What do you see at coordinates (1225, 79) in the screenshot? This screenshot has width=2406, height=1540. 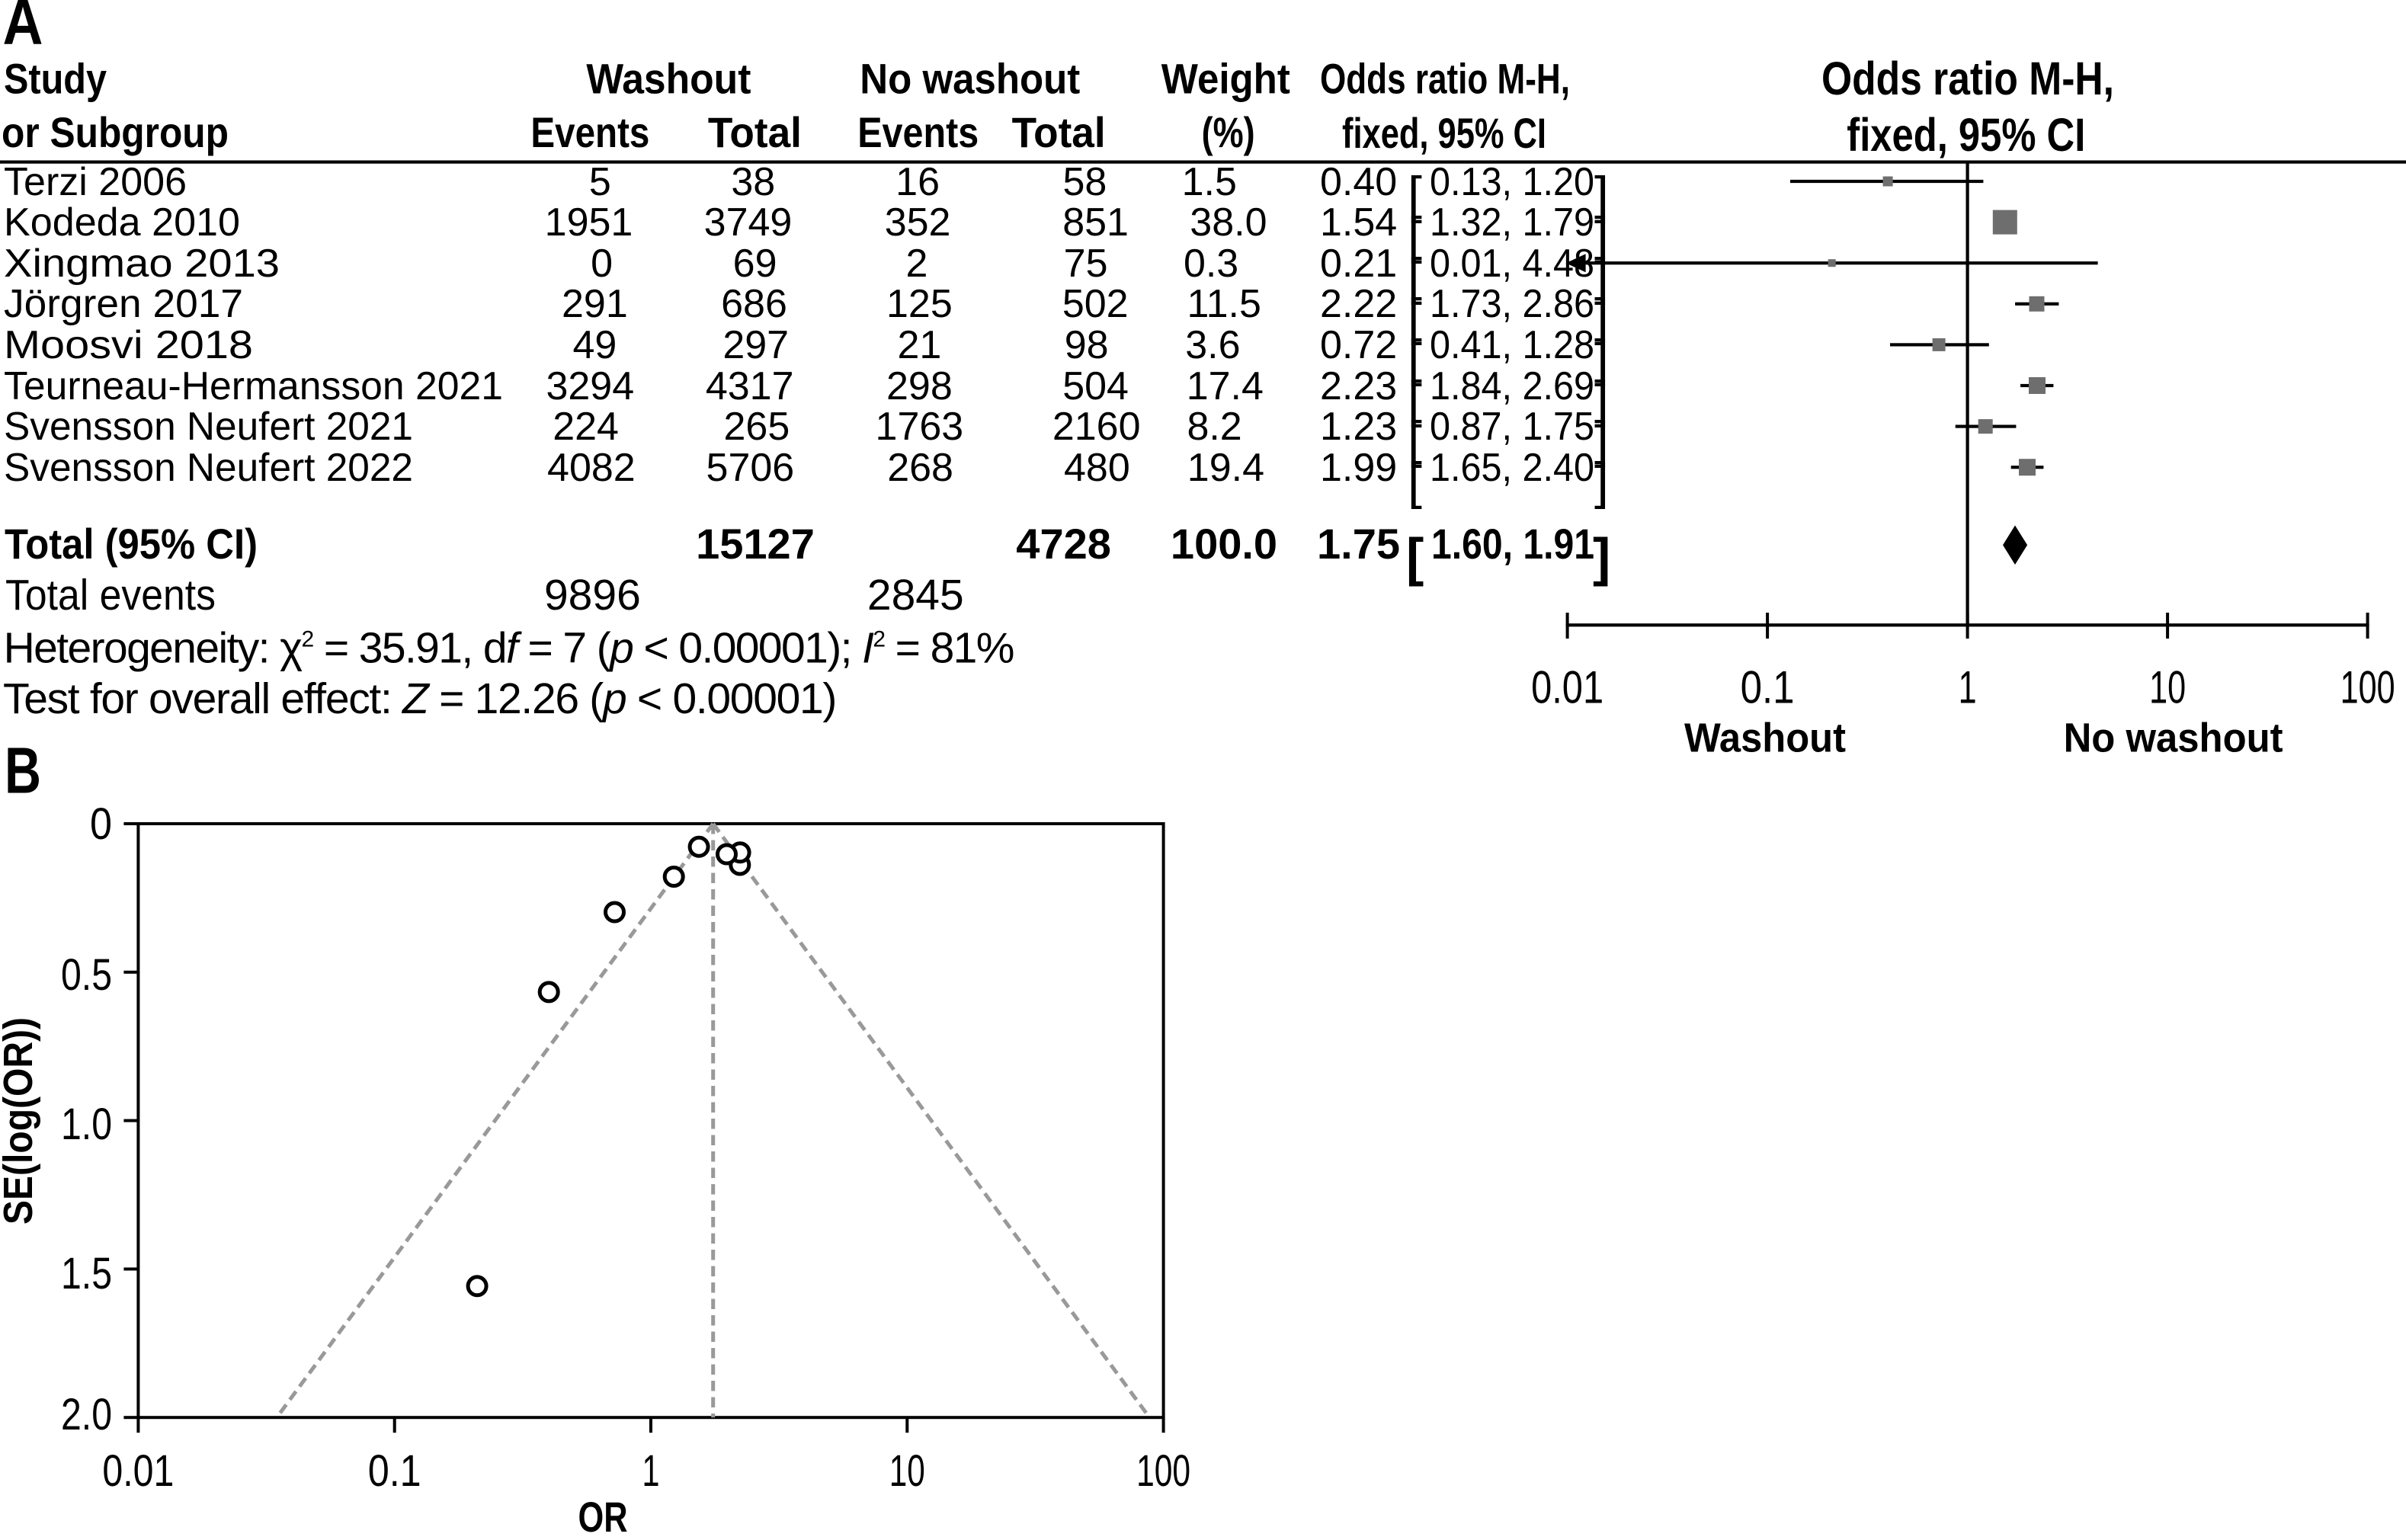 I see `svg-text: Weight` at bounding box center [1225, 79].